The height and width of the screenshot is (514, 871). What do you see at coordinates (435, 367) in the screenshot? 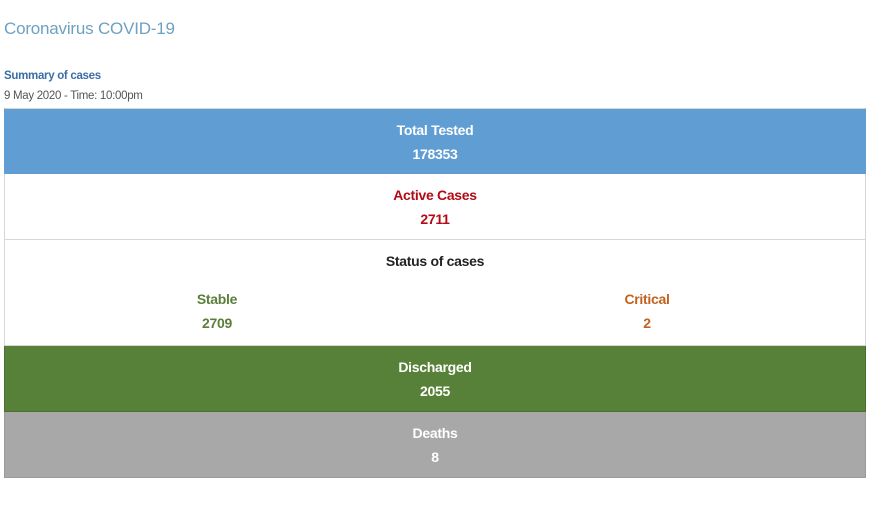
I see `discharged-label: Discharged` at bounding box center [435, 367].